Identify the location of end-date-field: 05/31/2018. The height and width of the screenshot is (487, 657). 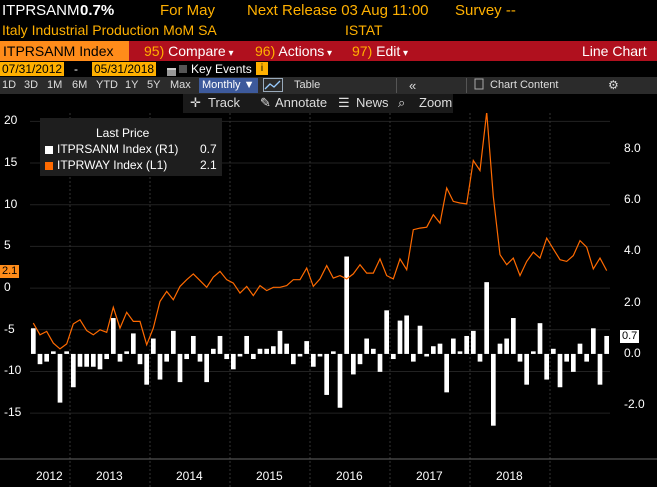
(124, 69).